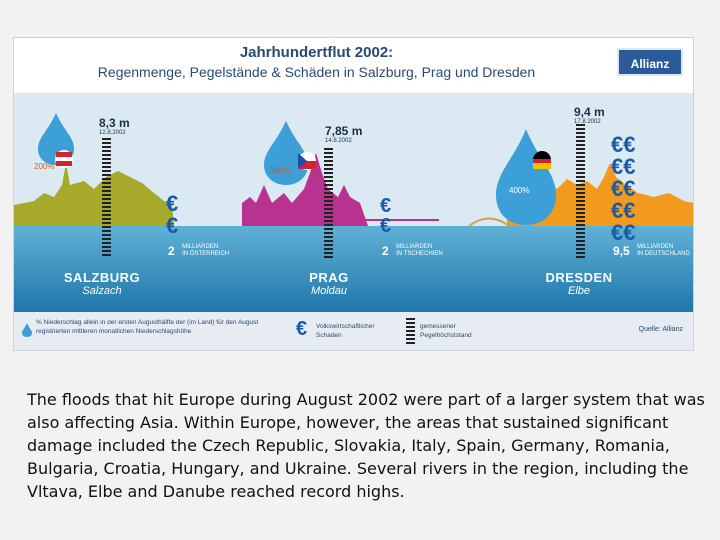 This screenshot has width=720, height=540. What do you see at coordinates (414, 246) in the screenshot?
I see `prag-damage-unit: MILLIARDEN` at bounding box center [414, 246].